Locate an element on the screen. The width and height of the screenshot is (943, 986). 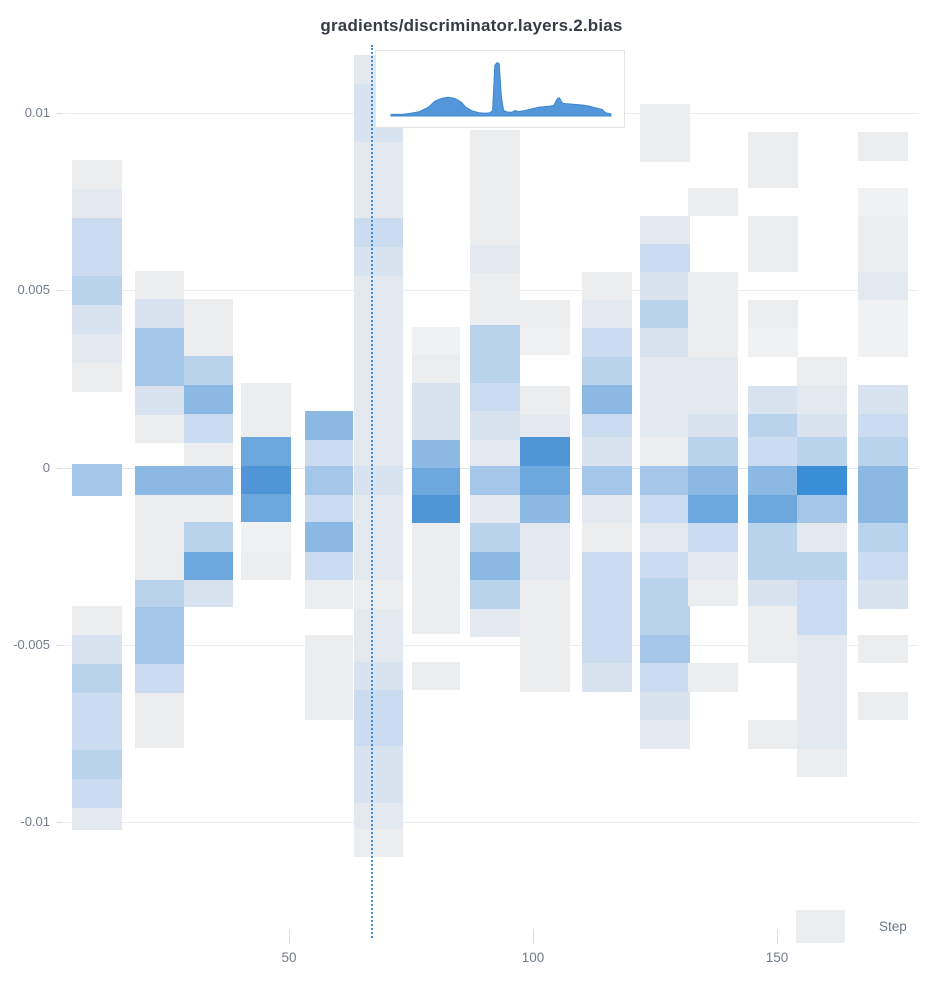
x-tick-mark is located at coordinates (289, 936).